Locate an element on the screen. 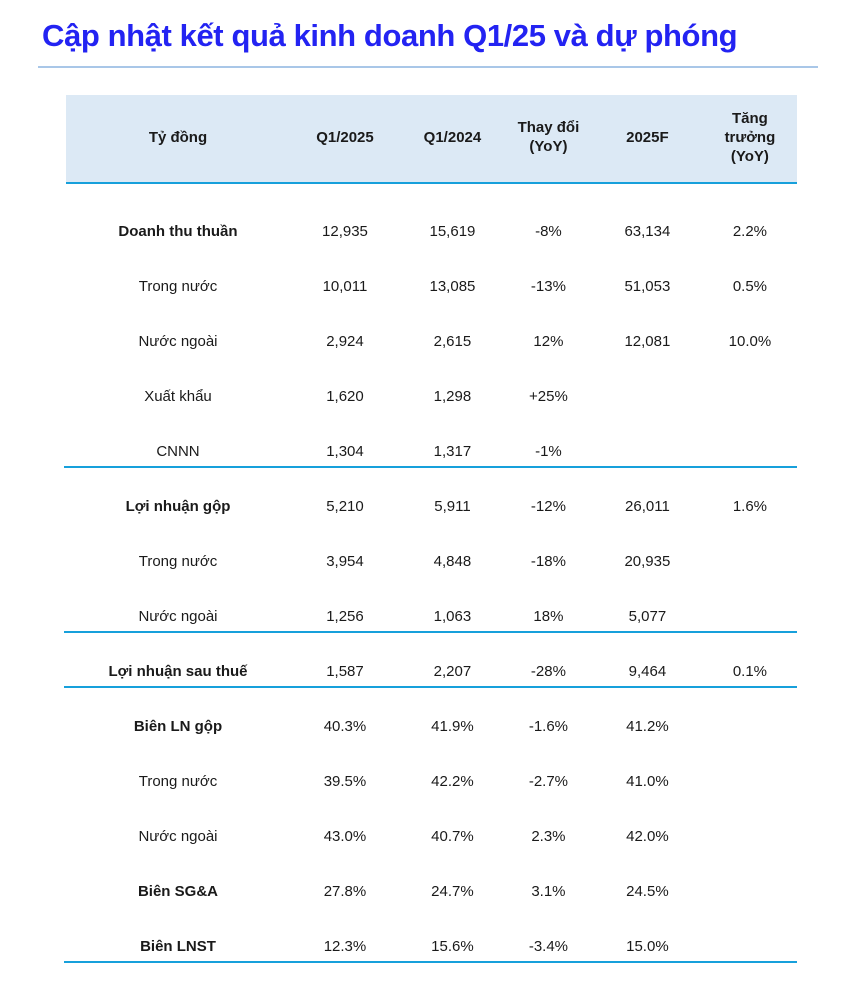 The width and height of the screenshot is (855, 993). value-q1-2024: 2,615 is located at coordinates (452, 341).